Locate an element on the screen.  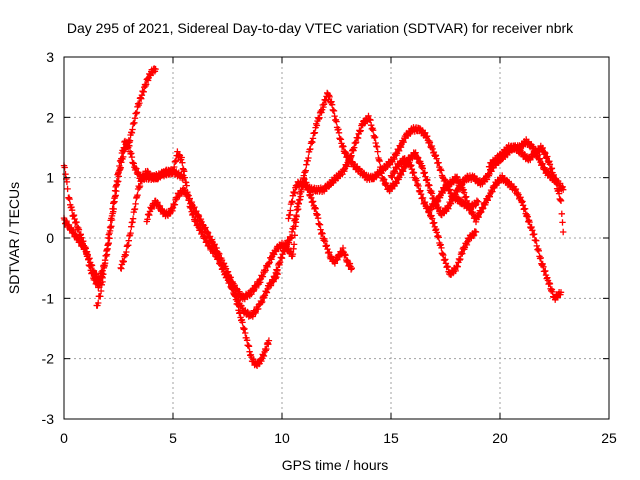
y-tick-label: -2 is located at coordinates (48, 359).